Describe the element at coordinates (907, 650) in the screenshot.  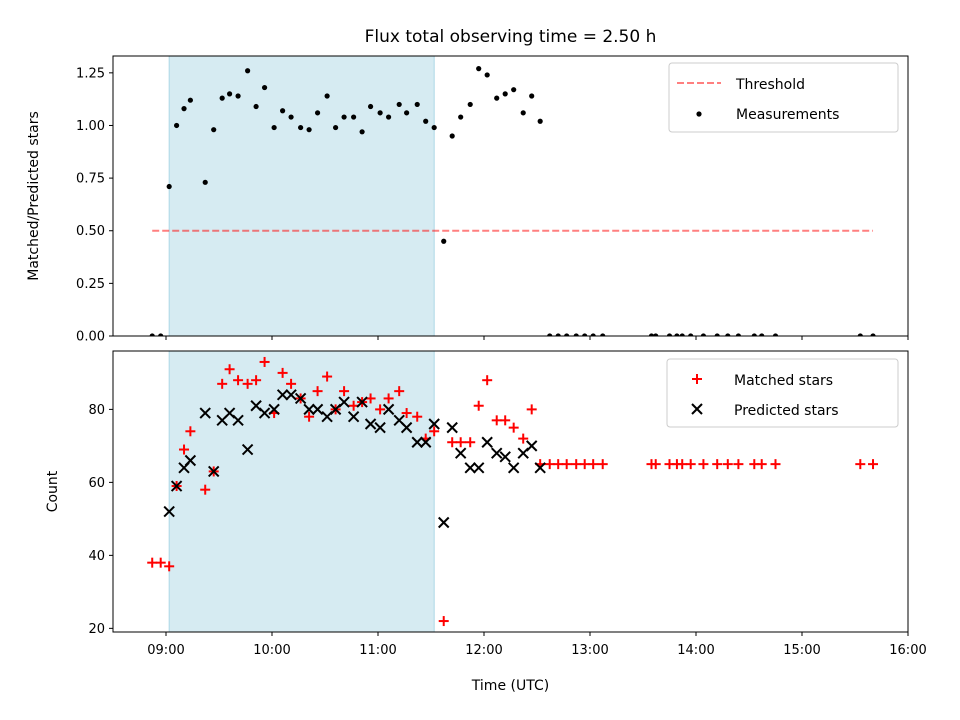
I see `x-tick-label: 16:00` at that location.